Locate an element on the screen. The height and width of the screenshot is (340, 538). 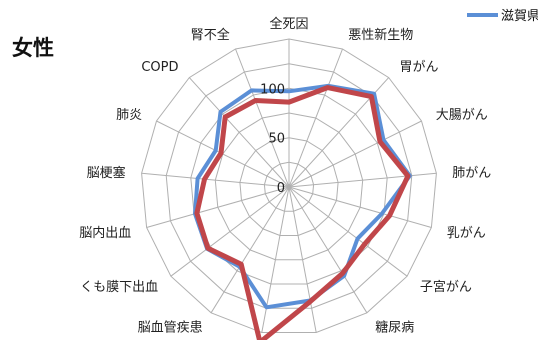
category-label: 大腸がん is located at coordinates (462, 115).